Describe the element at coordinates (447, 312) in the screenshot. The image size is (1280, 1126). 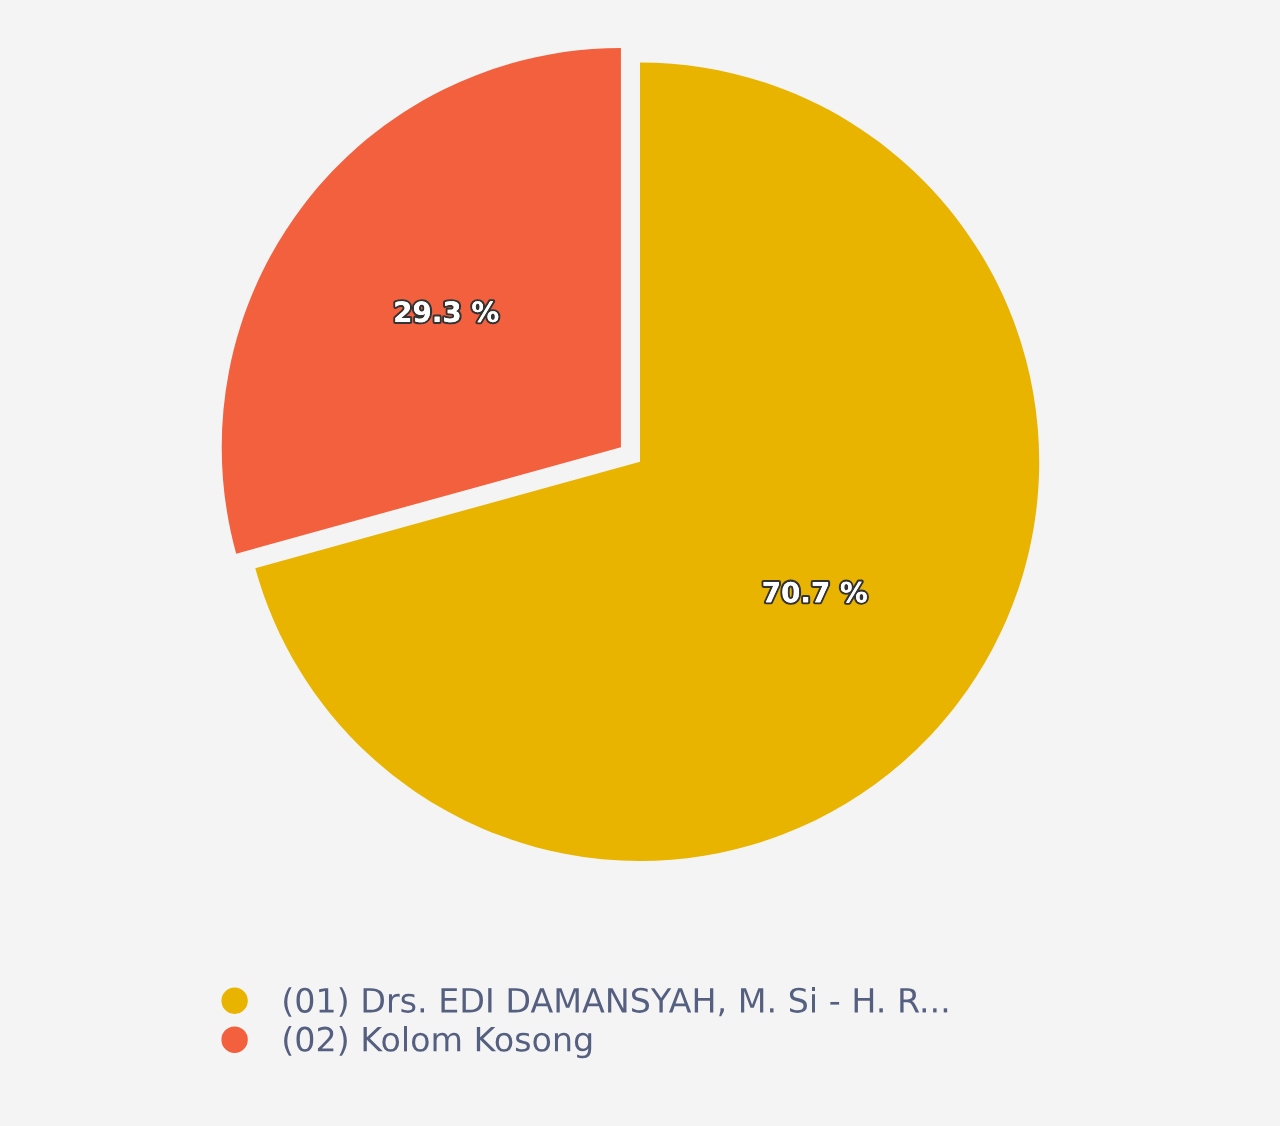
I see `data-label: 29.3 %` at that location.